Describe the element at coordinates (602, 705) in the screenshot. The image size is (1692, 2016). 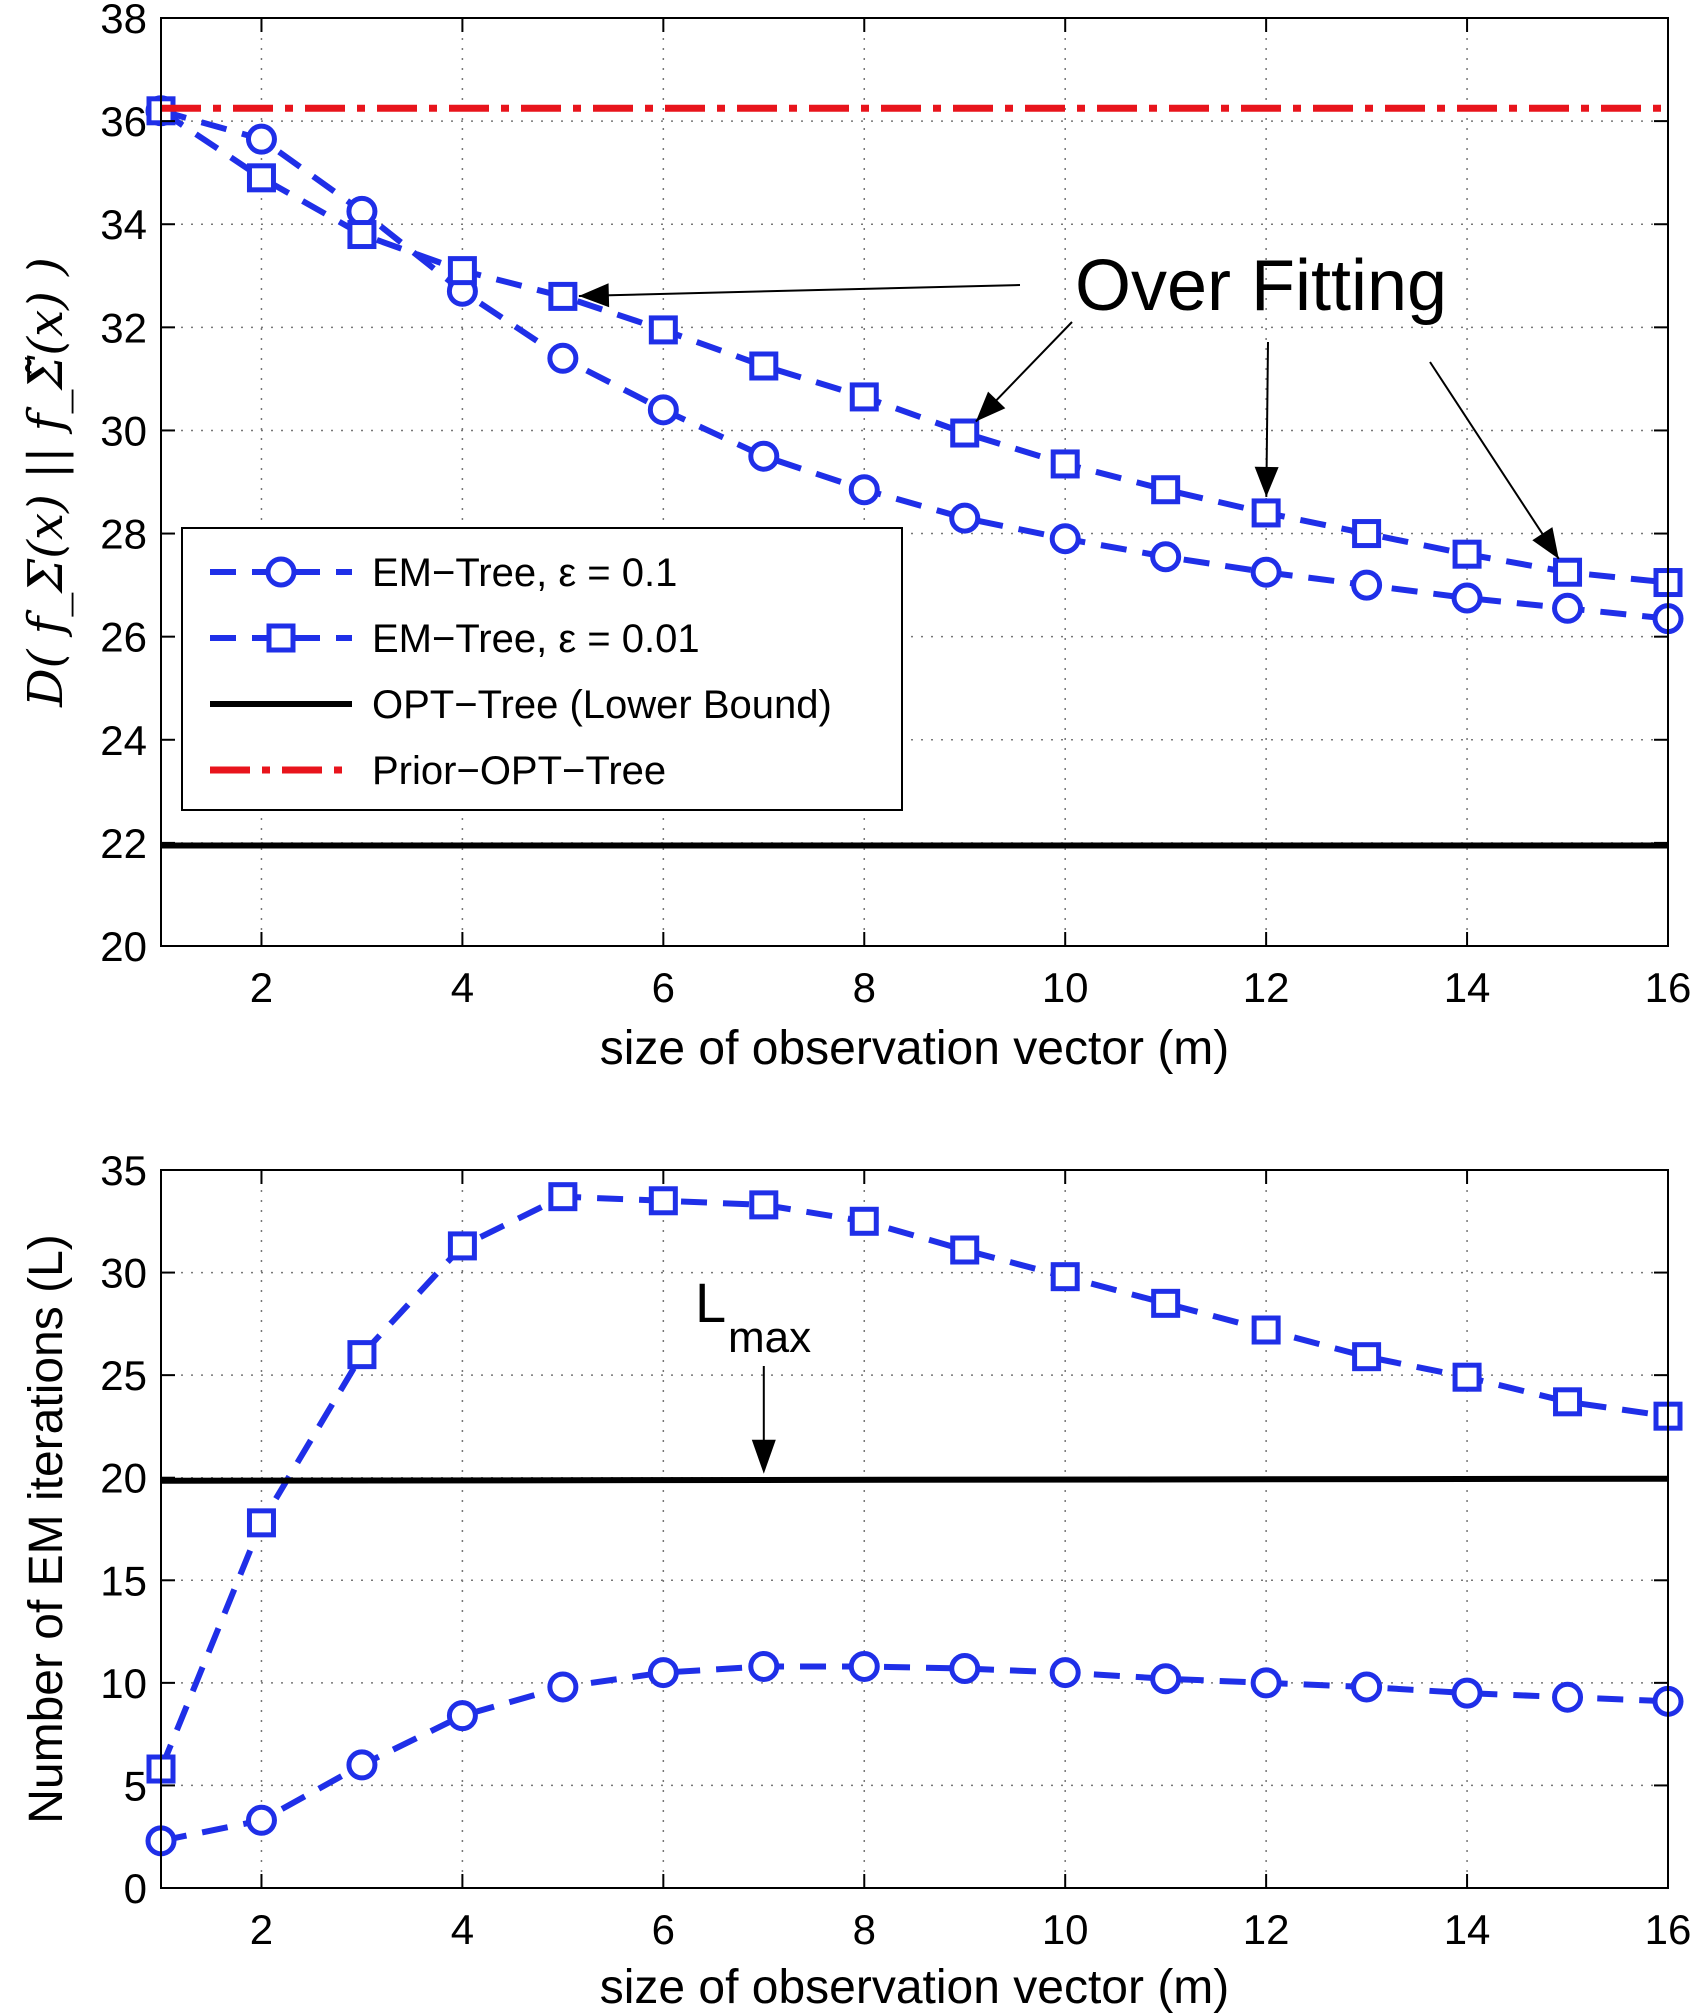
I see `legend-label-2: OPT−Tree (Lower Bound)` at that location.